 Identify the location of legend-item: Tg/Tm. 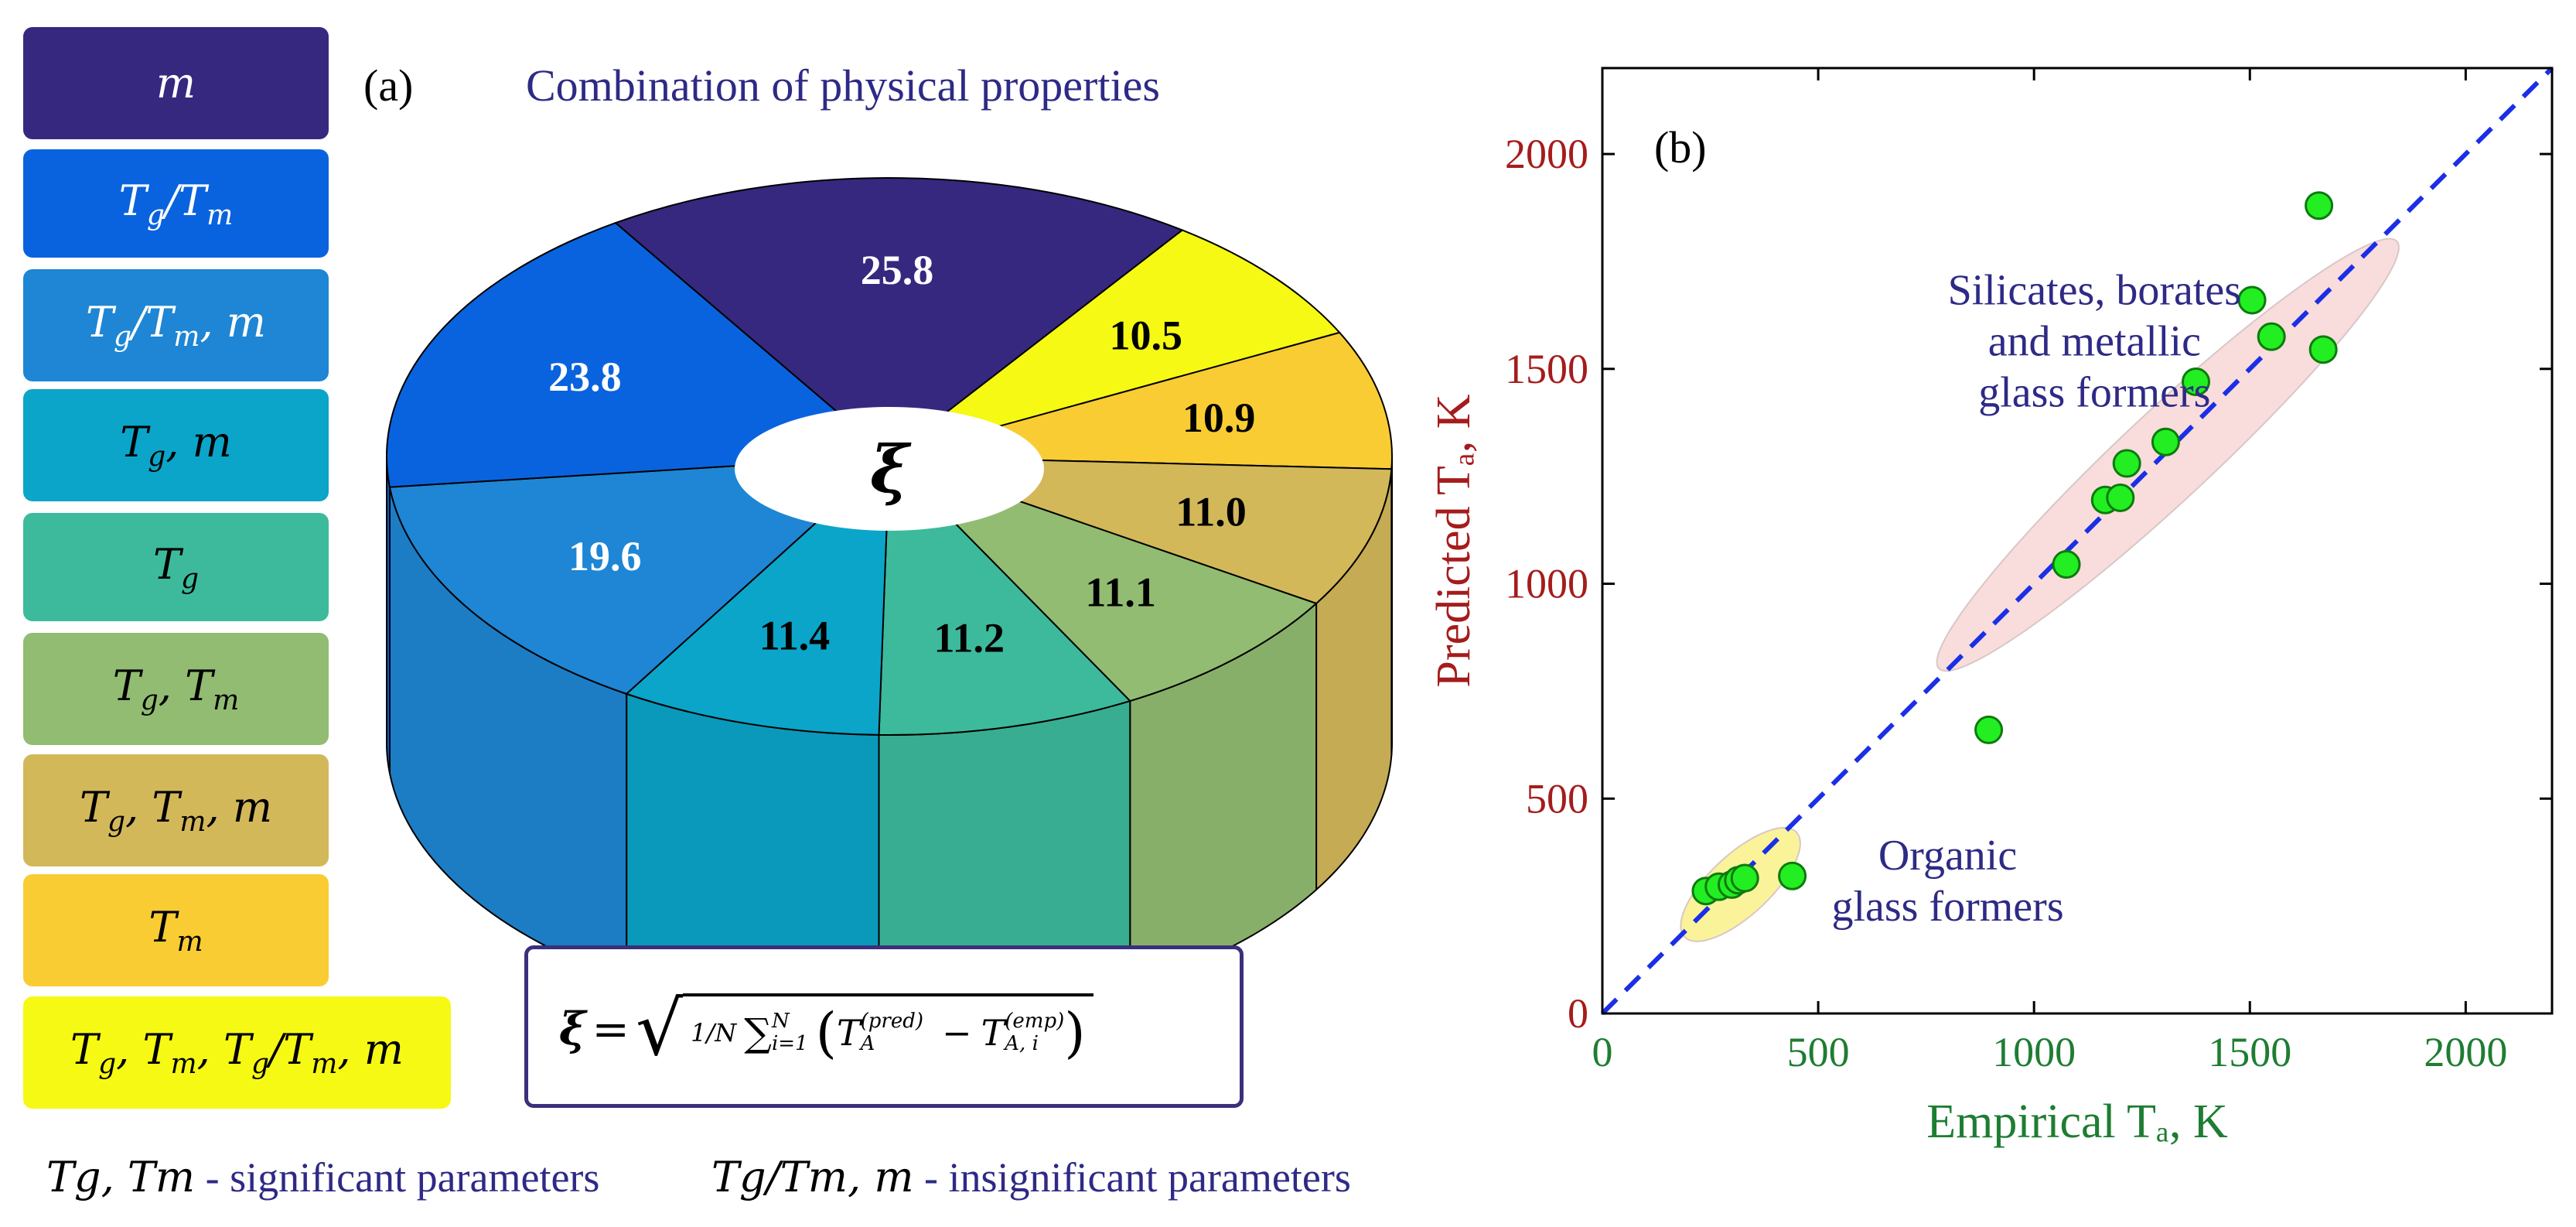
(176, 203).